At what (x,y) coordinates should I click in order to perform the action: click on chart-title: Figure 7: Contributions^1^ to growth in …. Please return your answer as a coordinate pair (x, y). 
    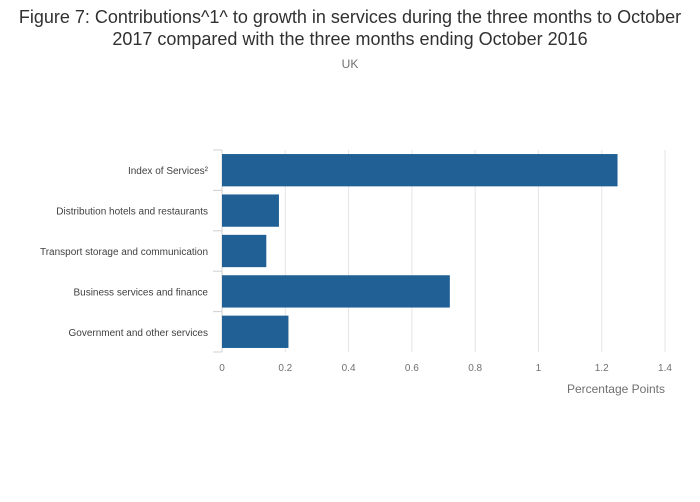
    Looking at the image, I should click on (350, 28).